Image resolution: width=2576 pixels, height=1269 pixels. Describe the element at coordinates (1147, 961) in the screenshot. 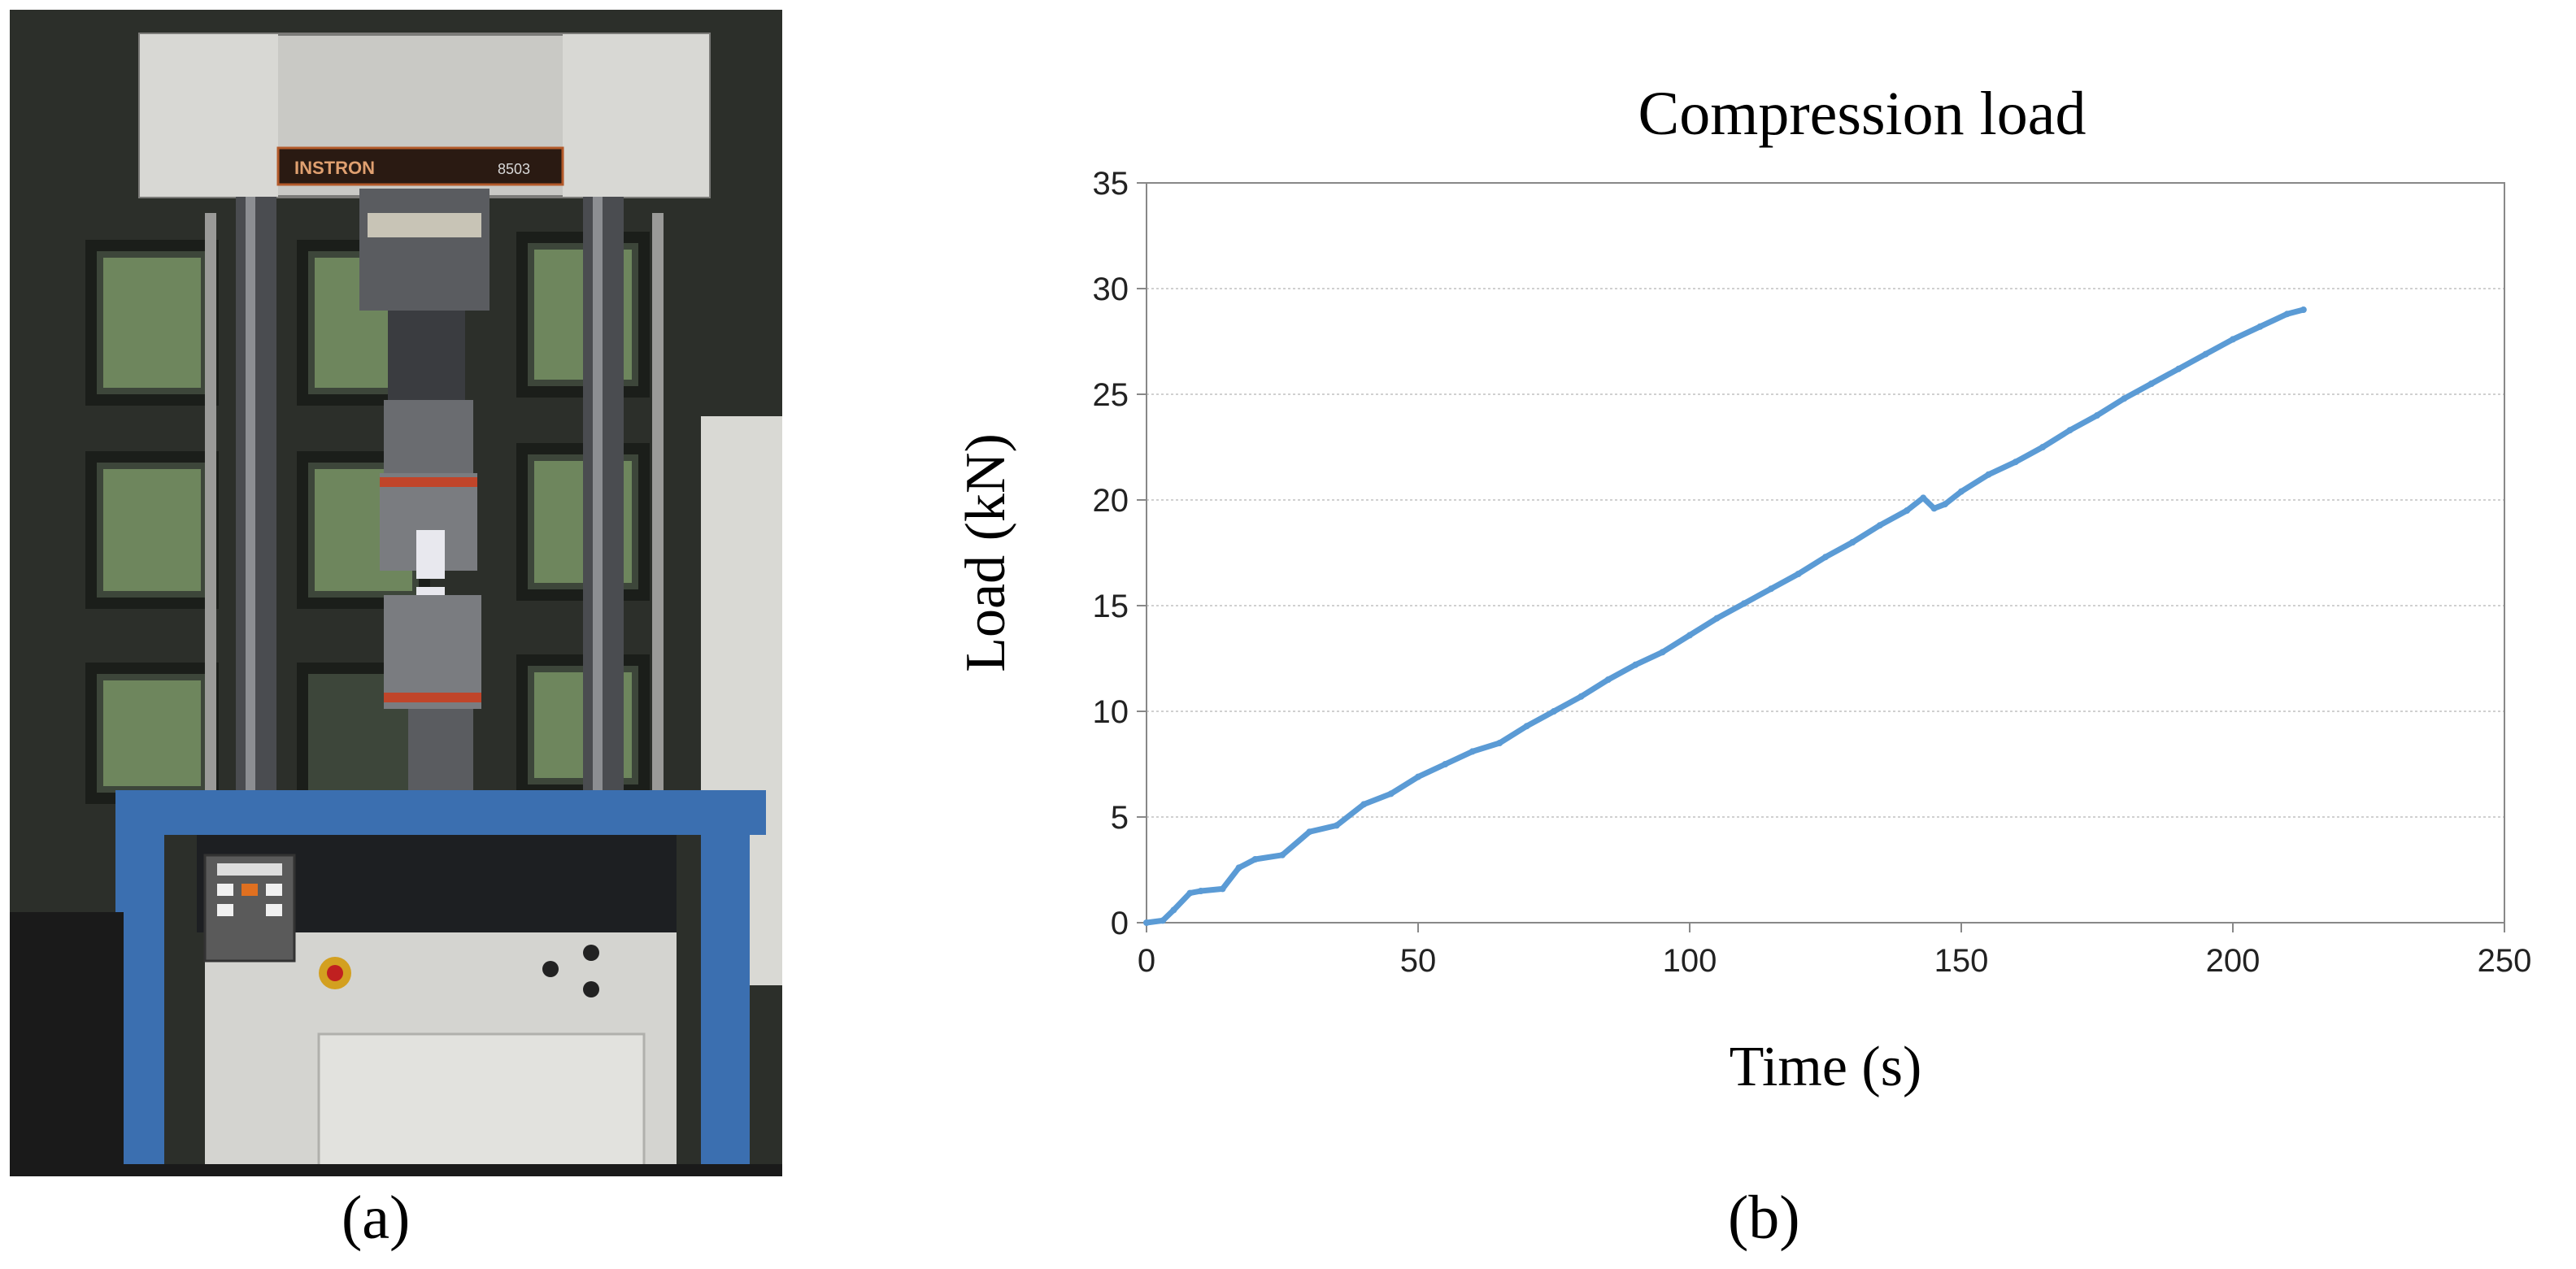

I see `x-tick-label: 0` at that location.